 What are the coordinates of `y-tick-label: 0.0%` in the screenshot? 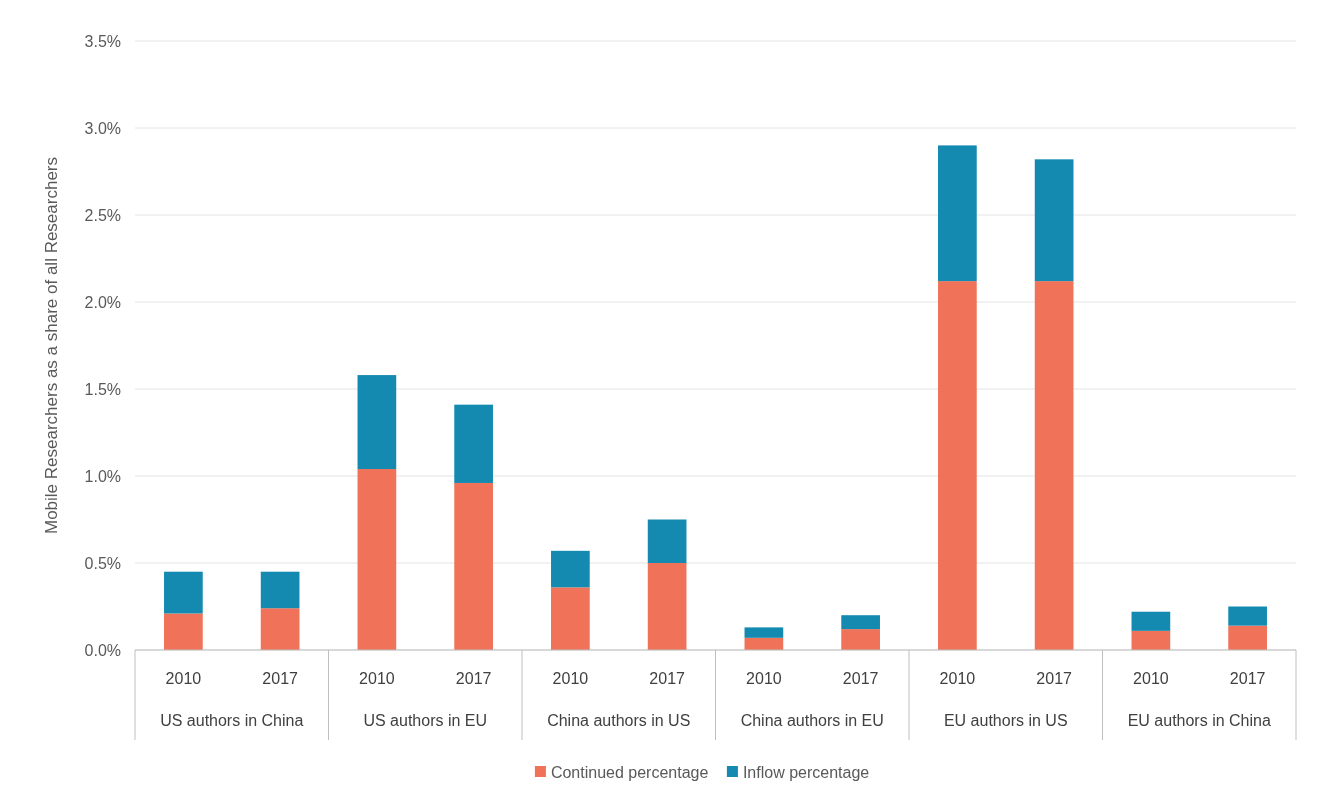 It's located at (102, 650).